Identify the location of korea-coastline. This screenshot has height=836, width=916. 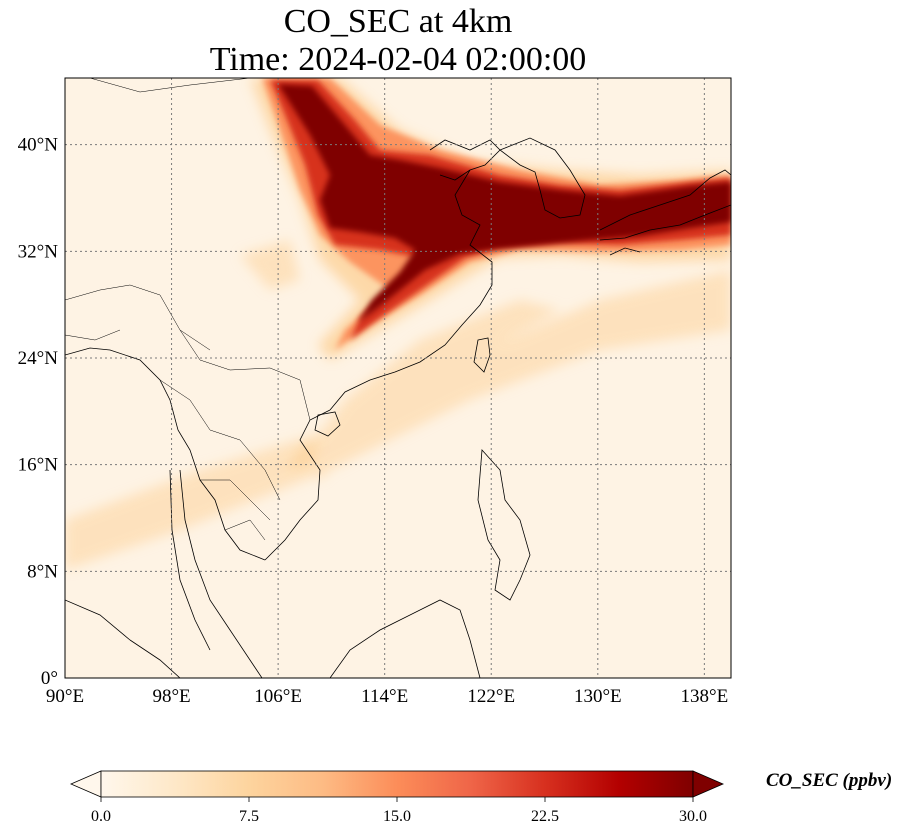
(542, 178).